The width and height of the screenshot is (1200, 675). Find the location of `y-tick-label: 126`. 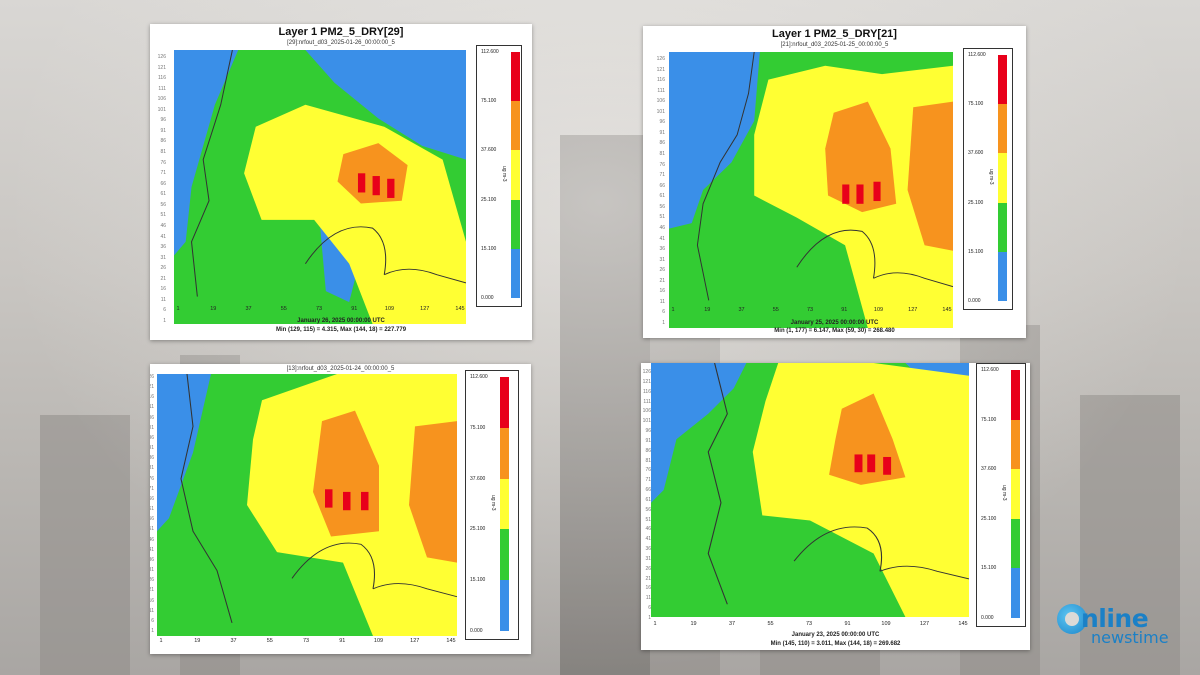

y-tick-label: 126 is located at coordinates (152, 377).